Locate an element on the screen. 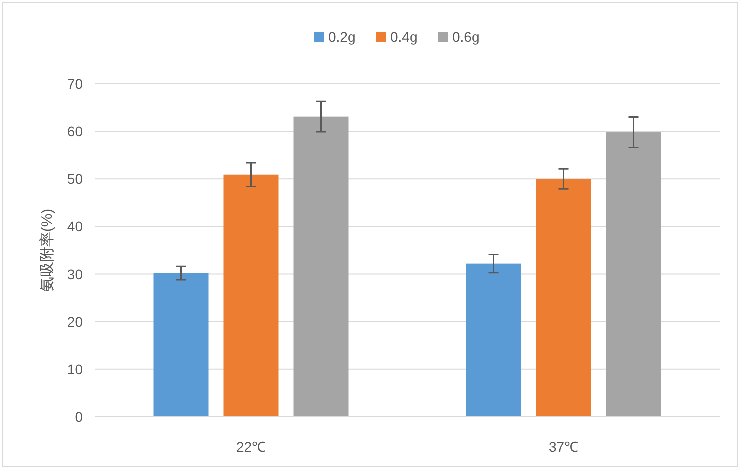  legend-label: 0.2g is located at coordinates (342, 37).